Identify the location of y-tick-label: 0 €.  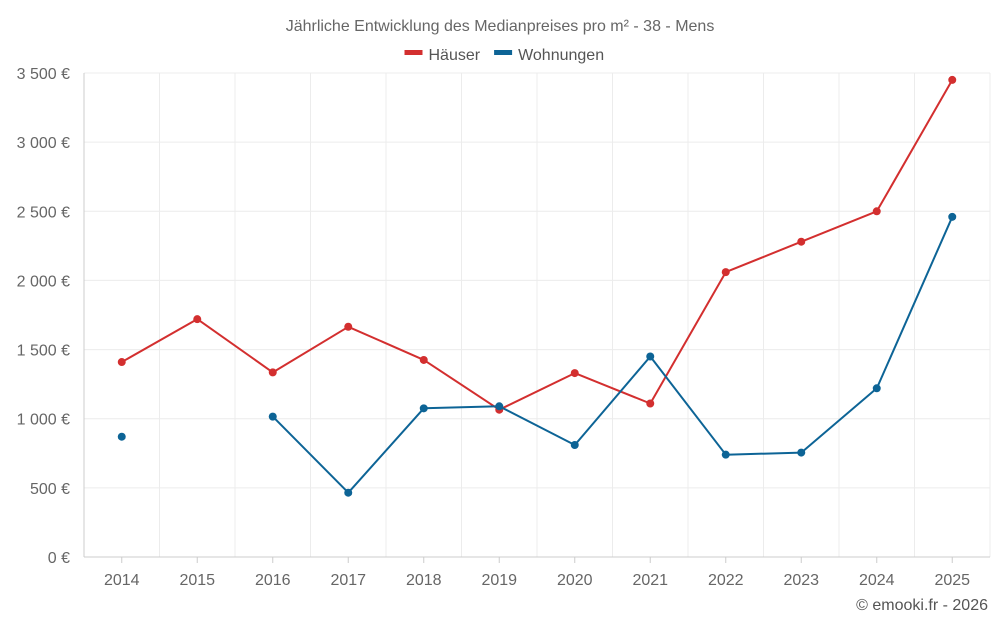
(59, 558).